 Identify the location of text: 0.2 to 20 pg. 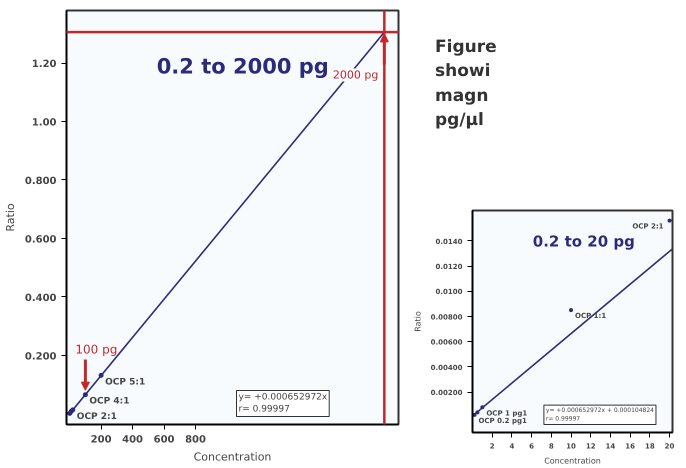
(583, 241).